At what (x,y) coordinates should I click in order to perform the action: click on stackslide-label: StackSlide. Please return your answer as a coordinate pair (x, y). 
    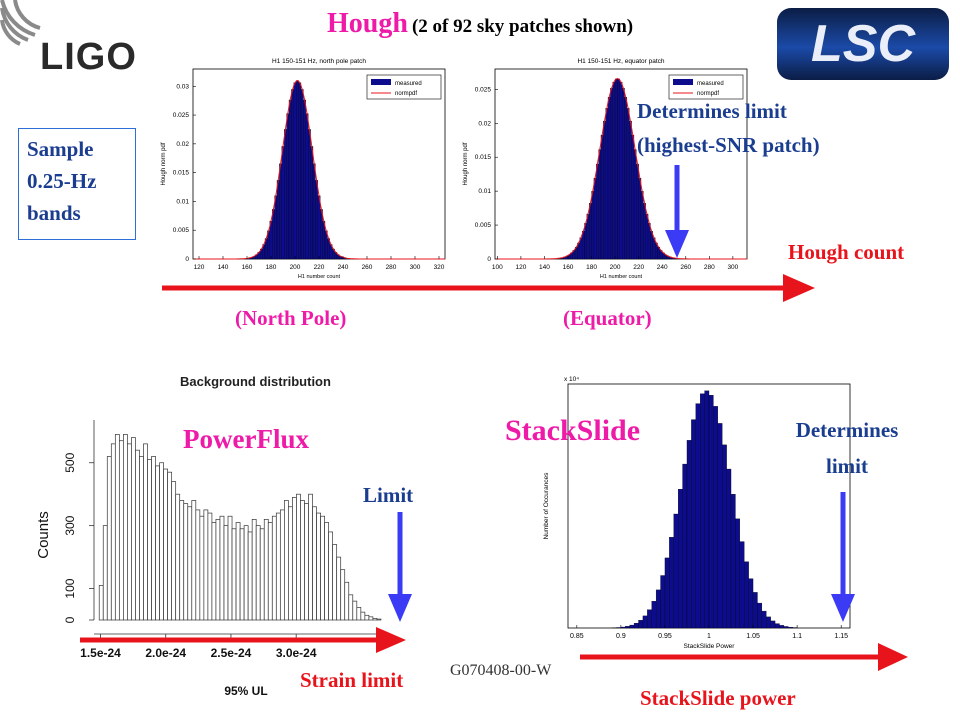
    Looking at the image, I should click on (573, 430).